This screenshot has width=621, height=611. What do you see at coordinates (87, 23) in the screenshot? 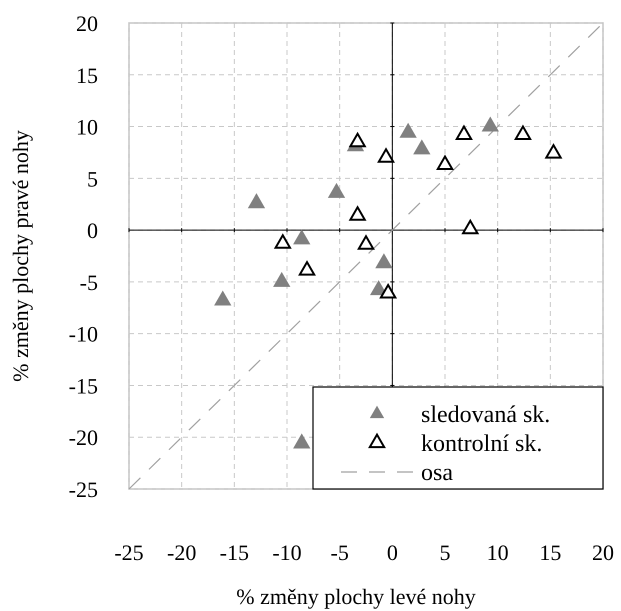
I see `y-tick-label: 20` at bounding box center [87, 23].